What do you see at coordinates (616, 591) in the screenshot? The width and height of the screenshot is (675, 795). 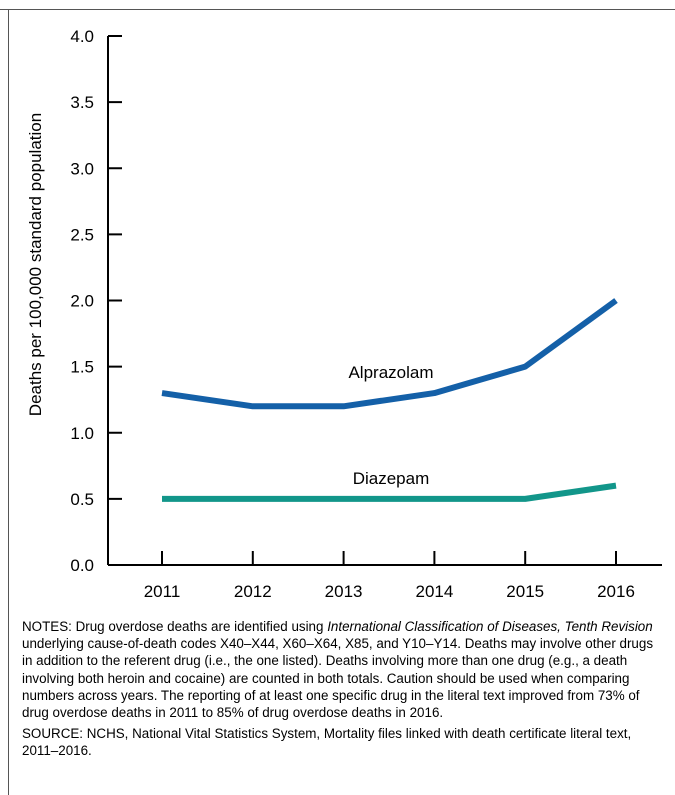 I see `x-tick-label: 2016` at bounding box center [616, 591].